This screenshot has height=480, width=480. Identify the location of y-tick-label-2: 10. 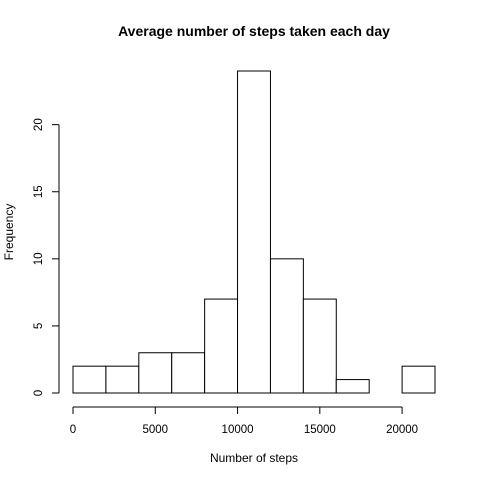
(39, 258).